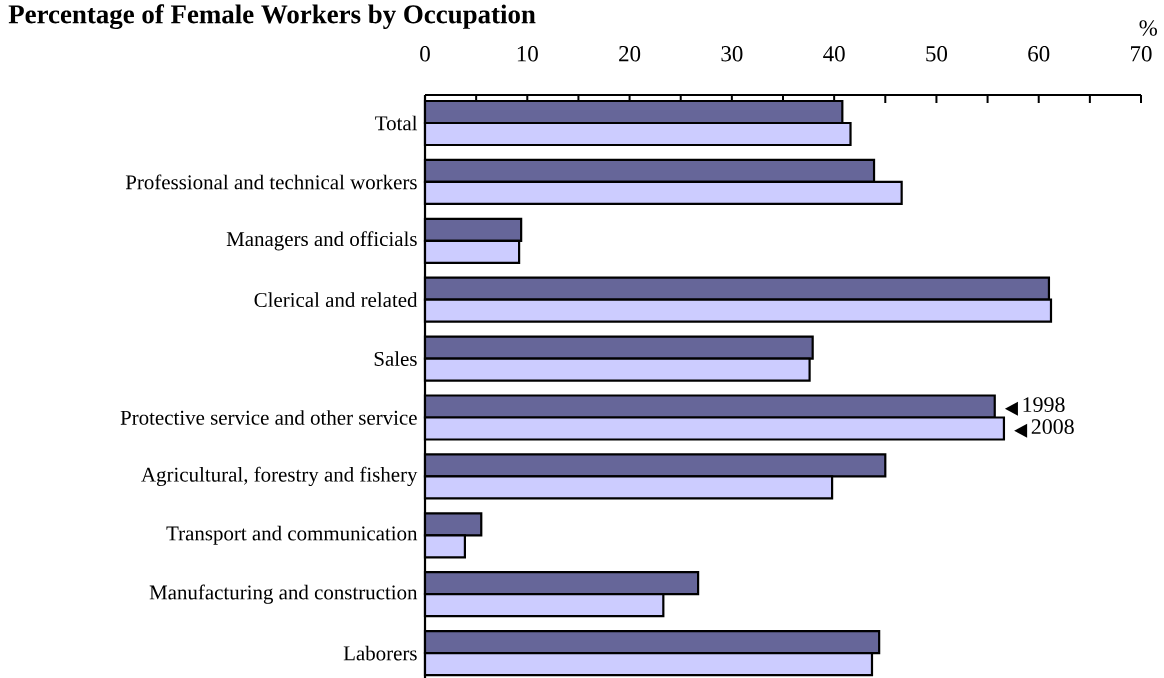 This screenshot has width=1164, height=678. What do you see at coordinates (279, 476) in the screenshot?
I see `y-tick-label: Agricultural, forestry and fishery` at bounding box center [279, 476].